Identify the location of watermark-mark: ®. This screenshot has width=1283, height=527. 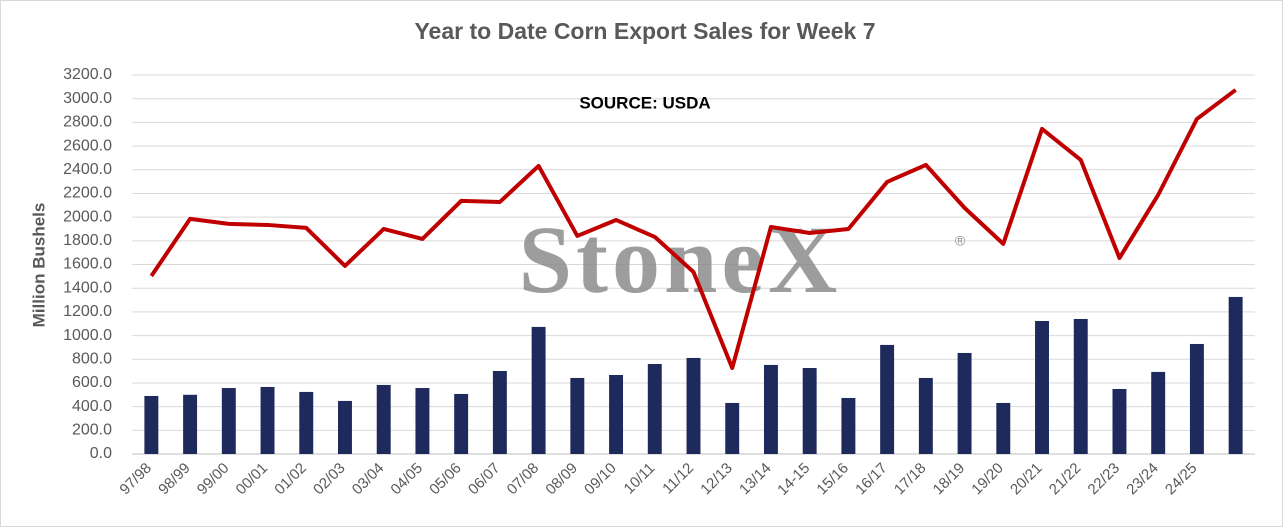
(960, 241).